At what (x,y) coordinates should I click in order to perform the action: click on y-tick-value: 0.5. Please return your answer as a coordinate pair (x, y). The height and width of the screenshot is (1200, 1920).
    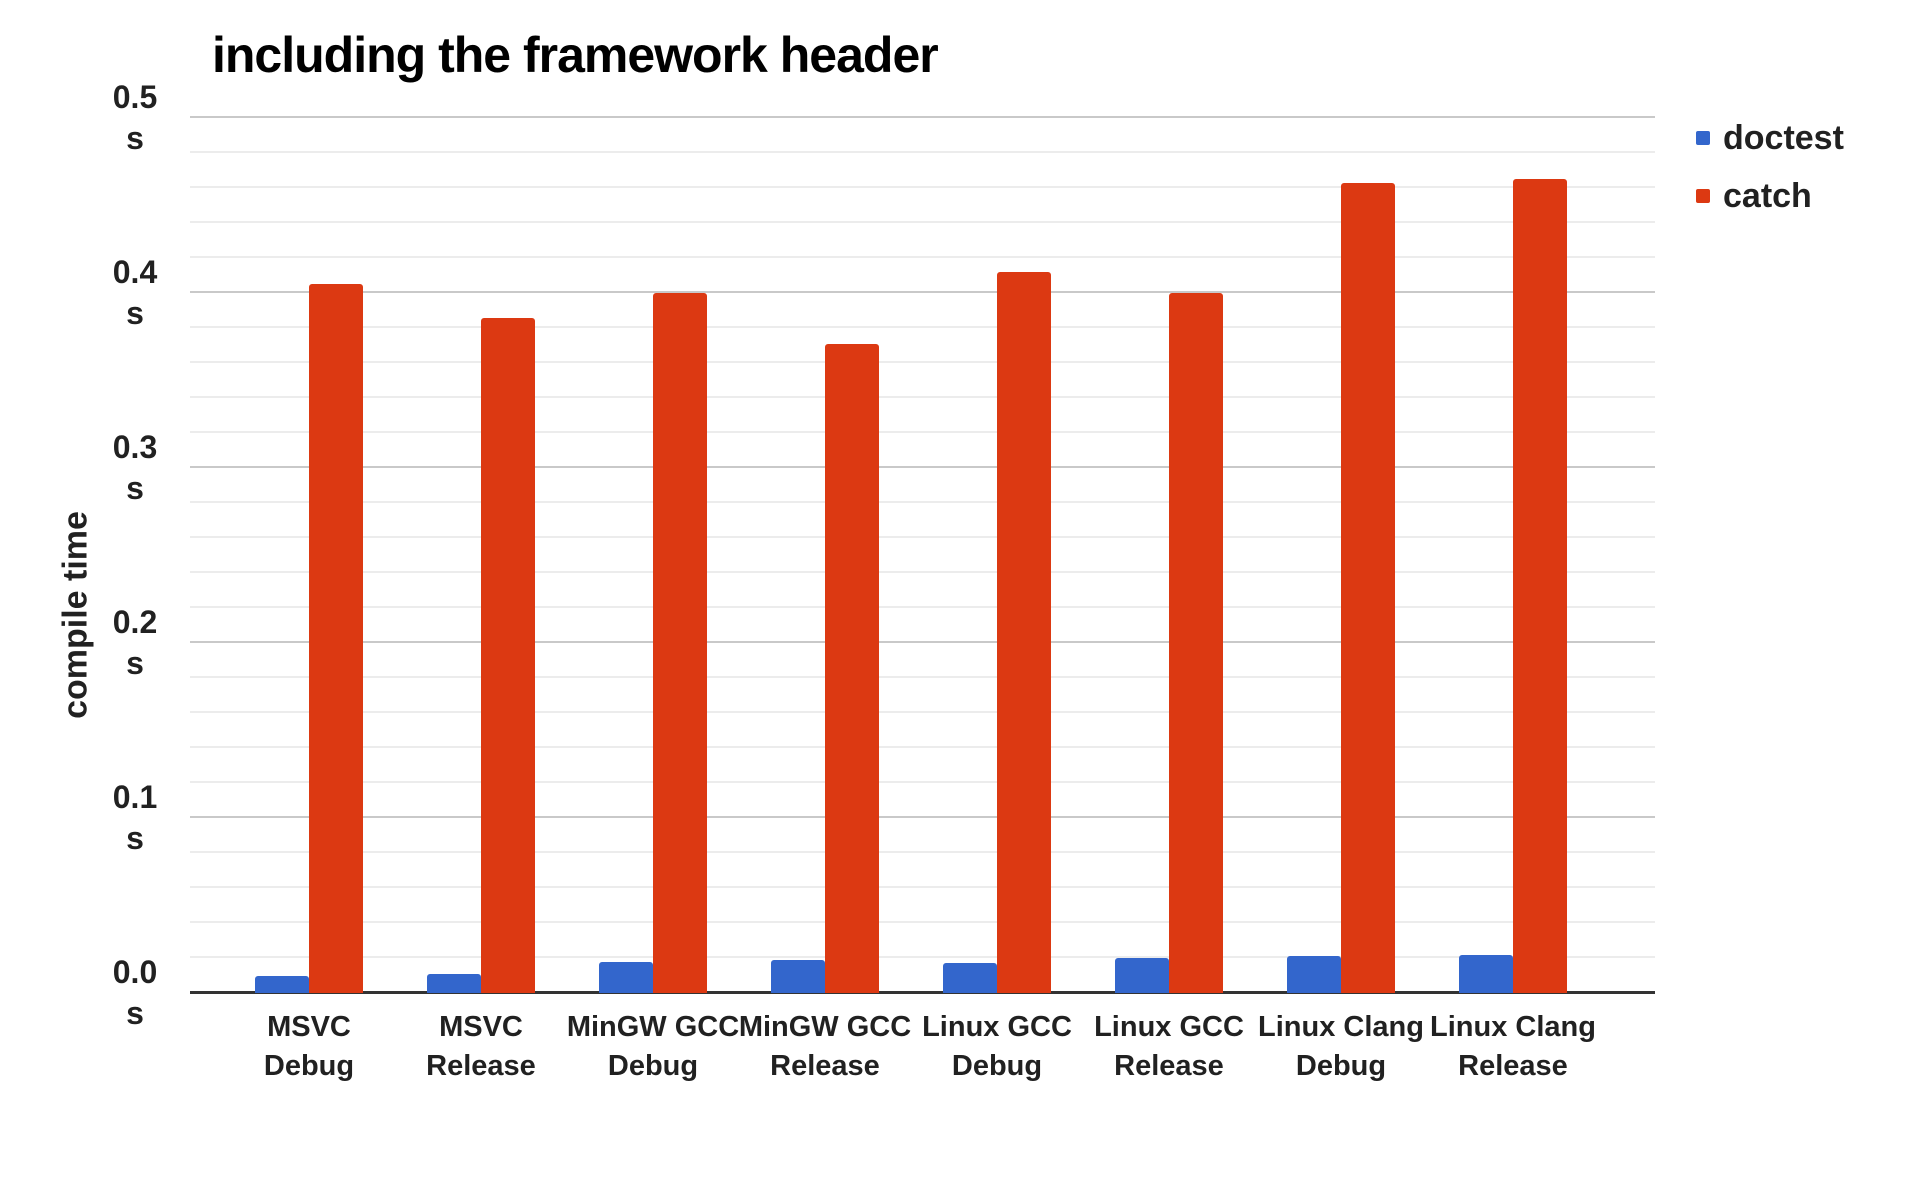
    Looking at the image, I should click on (135, 97).